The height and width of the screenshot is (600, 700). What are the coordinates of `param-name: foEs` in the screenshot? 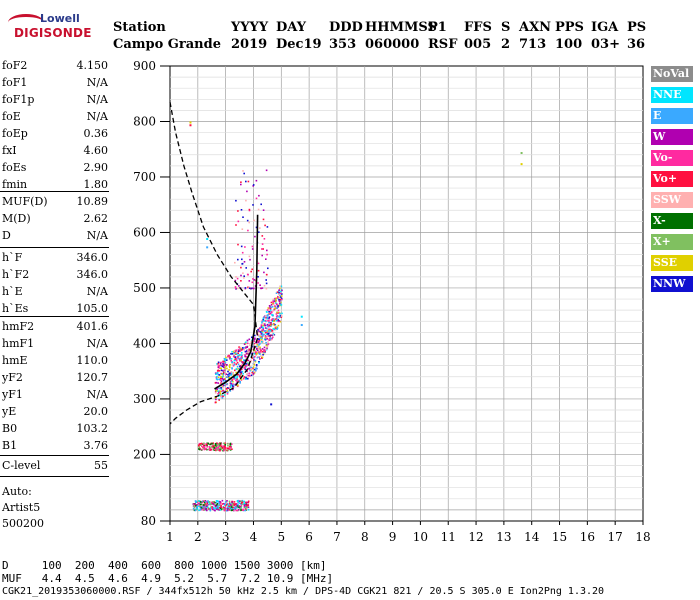 It's located at (14, 167).